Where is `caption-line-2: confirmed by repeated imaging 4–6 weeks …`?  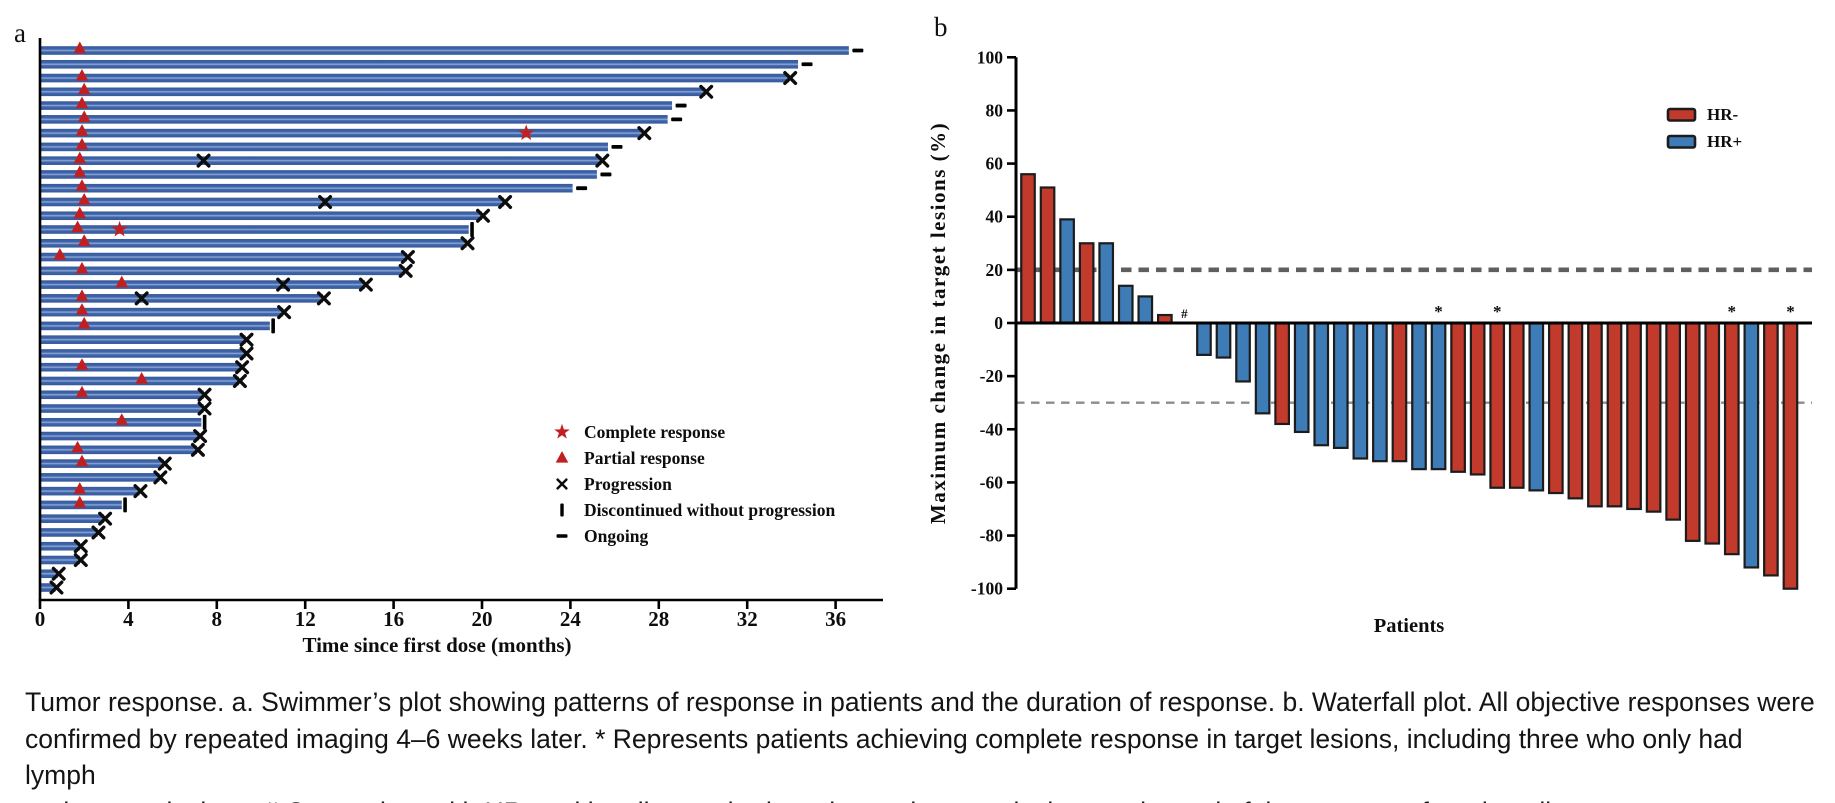 caption-line-2: confirmed by repeated imaging 4–6 weeks … is located at coordinates (884, 757).